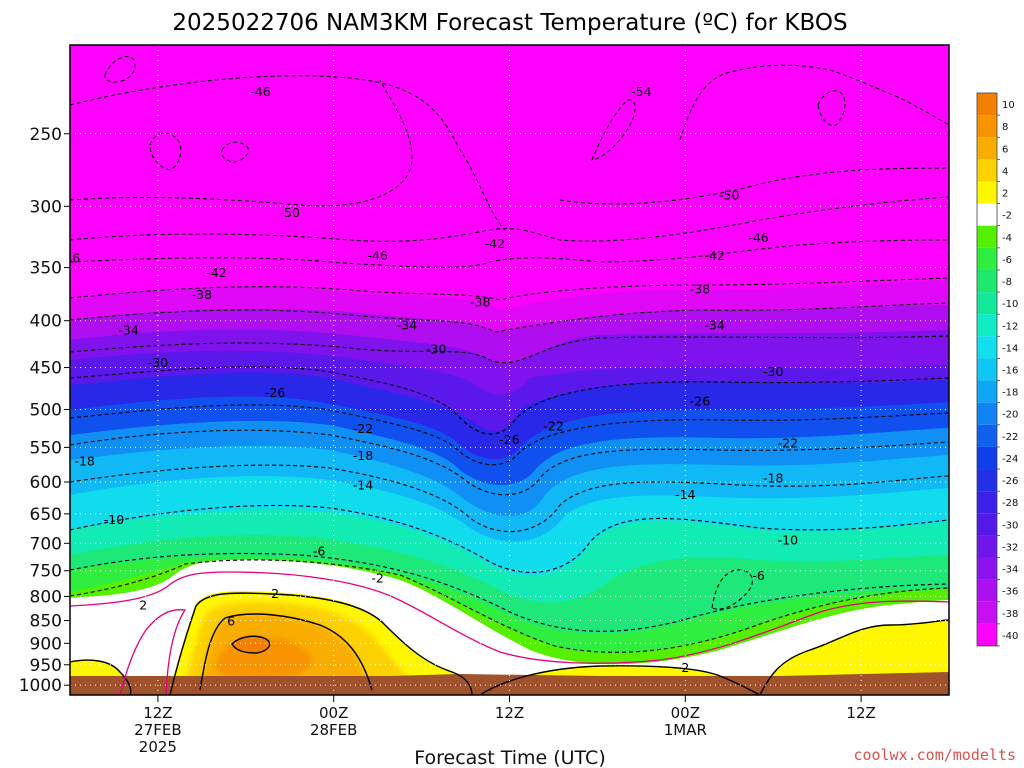  Describe the element at coordinates (1010, 636) in the screenshot. I see `colorbar-label: -40` at that location.